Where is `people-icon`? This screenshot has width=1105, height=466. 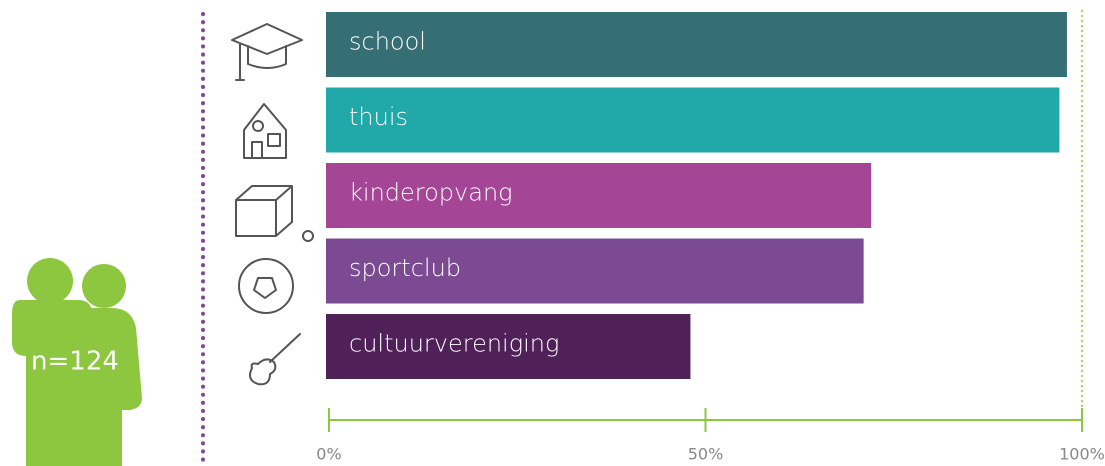 people-icon is located at coordinates (77, 362).